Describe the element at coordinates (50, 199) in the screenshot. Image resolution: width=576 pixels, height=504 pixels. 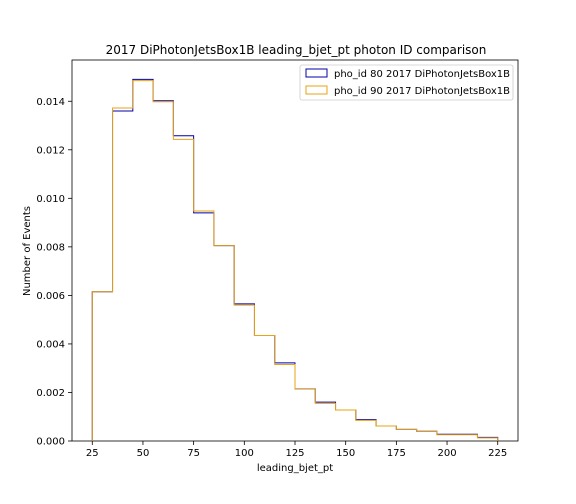
I see `y-tick-label: 0.010` at that location.